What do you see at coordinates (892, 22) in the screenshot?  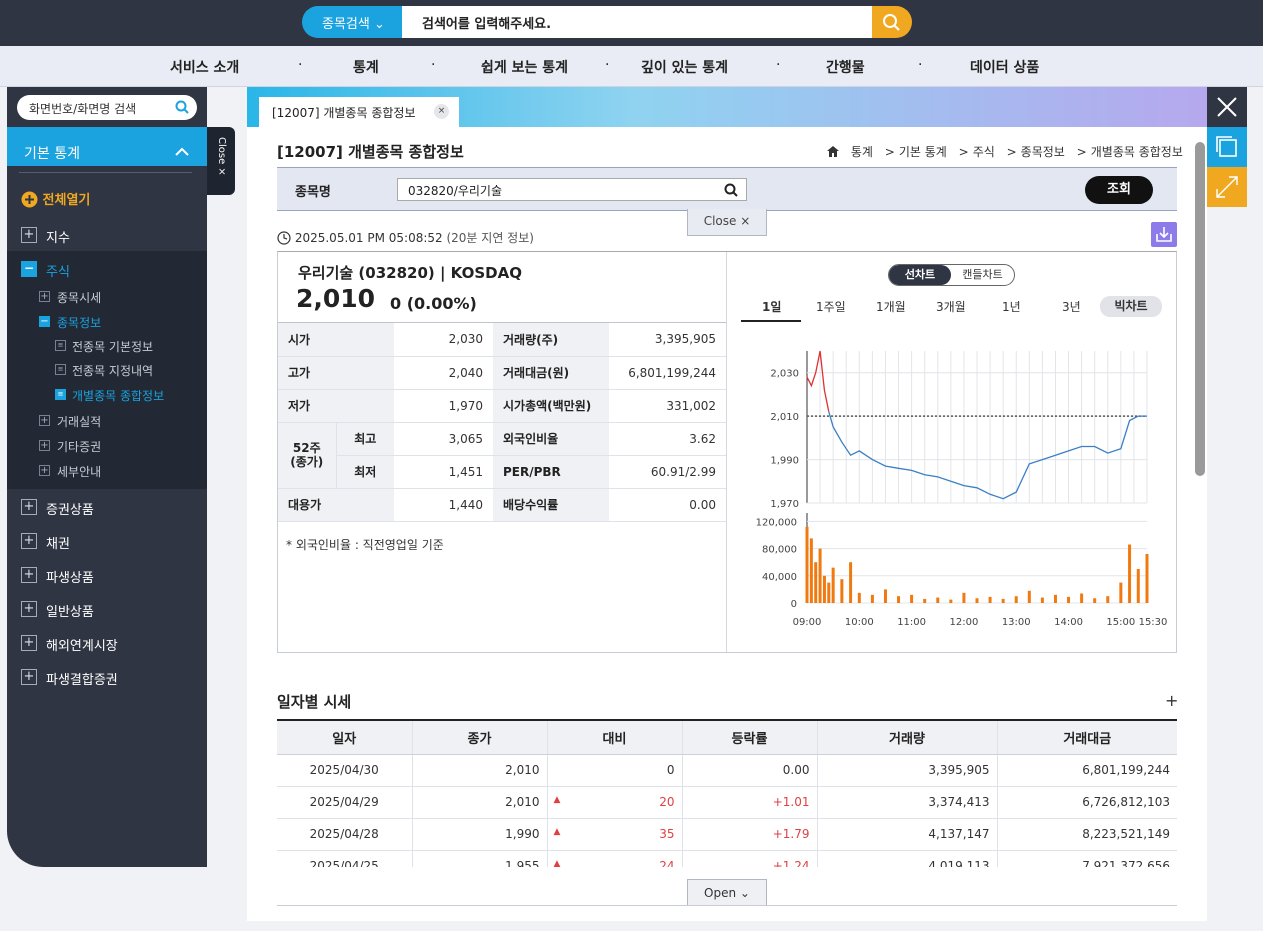 I see `search-button` at bounding box center [892, 22].